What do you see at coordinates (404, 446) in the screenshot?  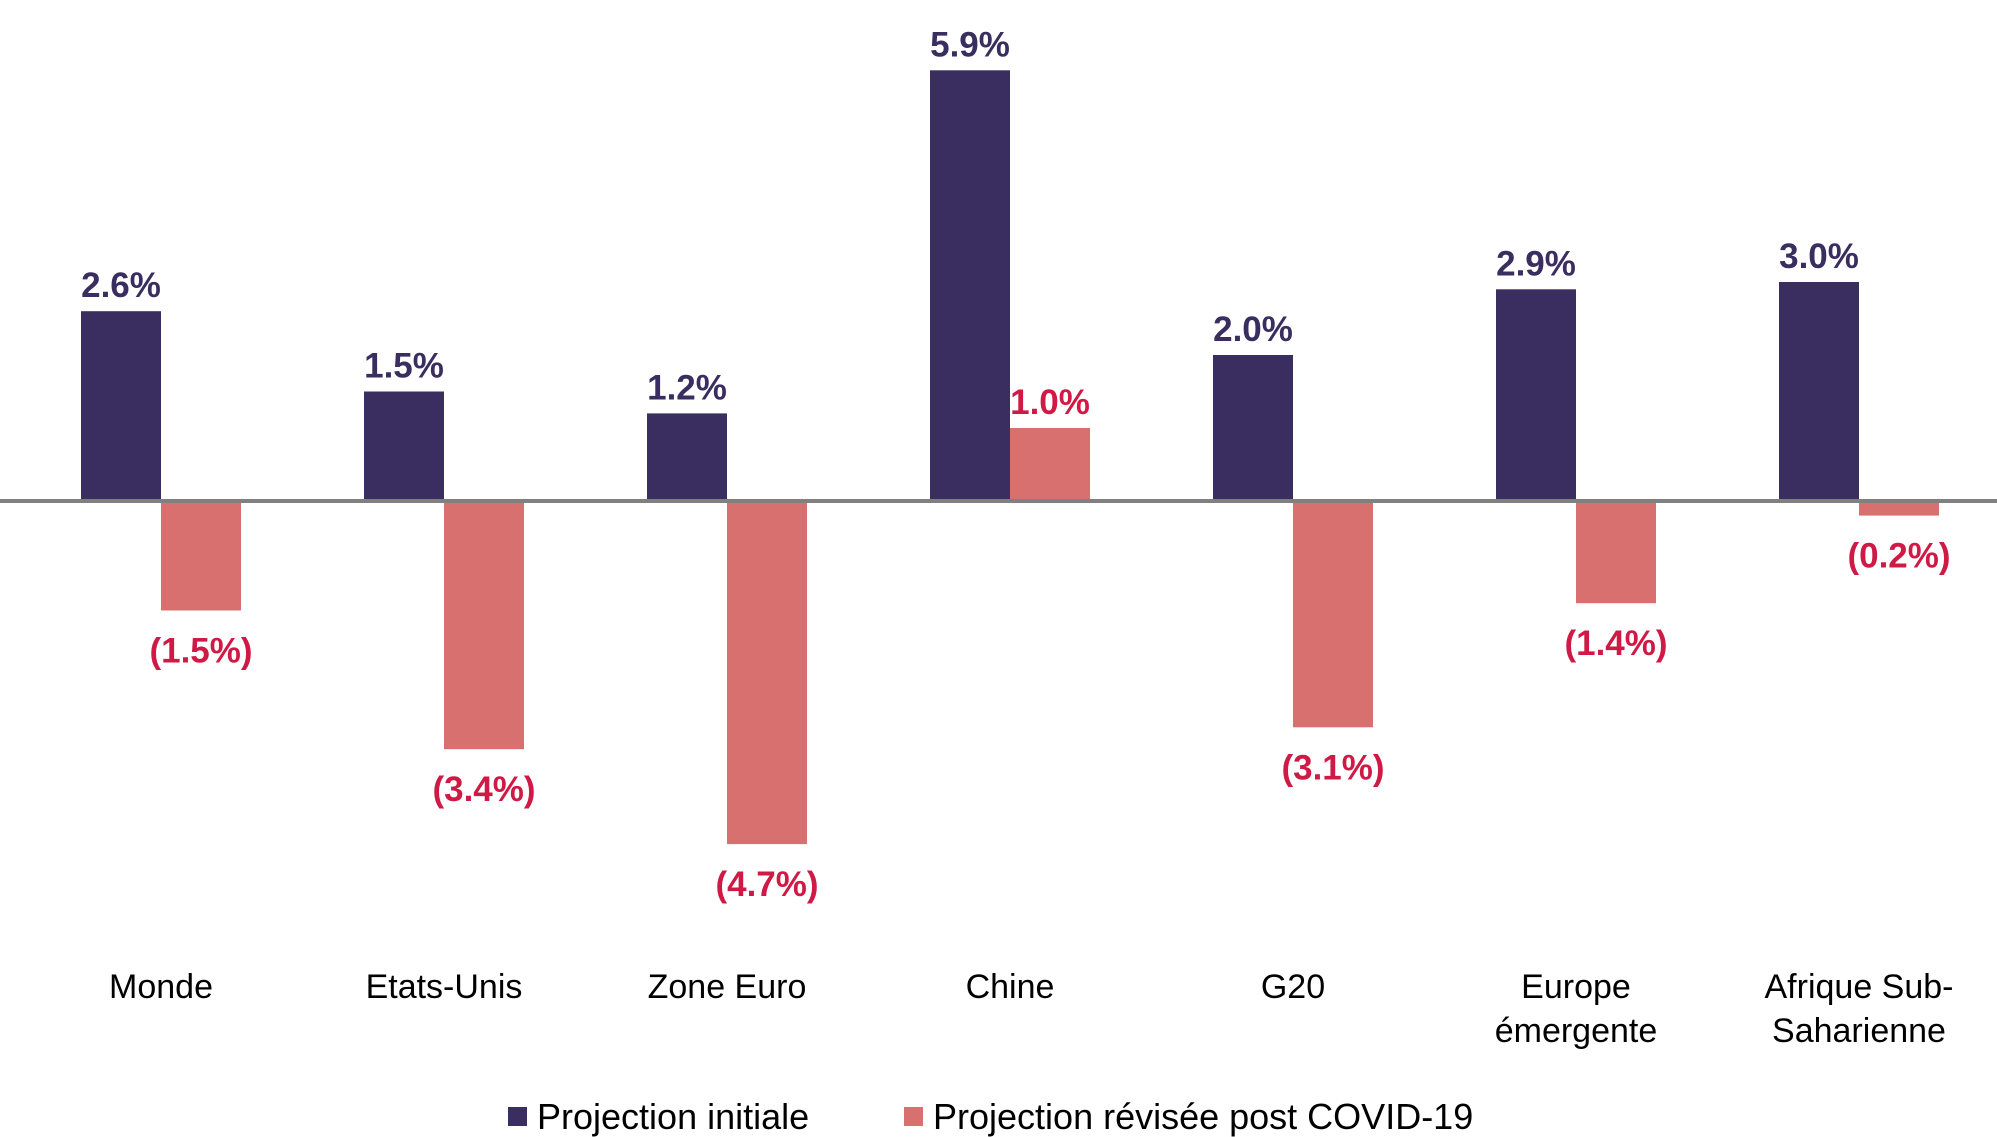 I see `bar-initial-etats-unis` at bounding box center [404, 446].